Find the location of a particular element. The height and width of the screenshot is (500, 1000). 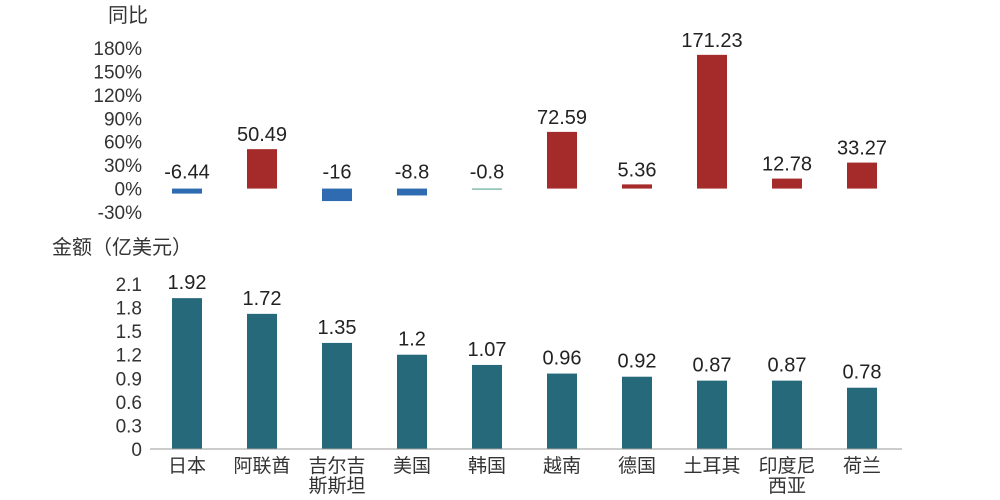

amount-data-label: 1.2 is located at coordinates (412, 340).